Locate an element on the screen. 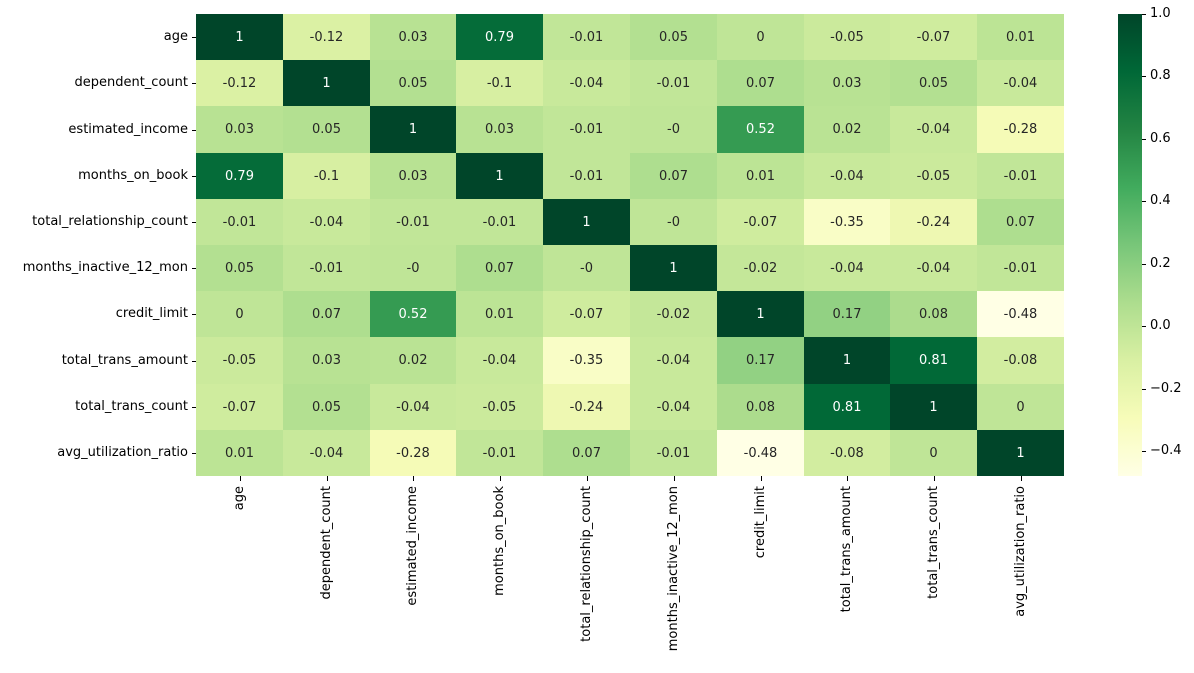 This screenshot has height=673, width=1194. heatmap-cell: -0.48 is located at coordinates (1020, 314).